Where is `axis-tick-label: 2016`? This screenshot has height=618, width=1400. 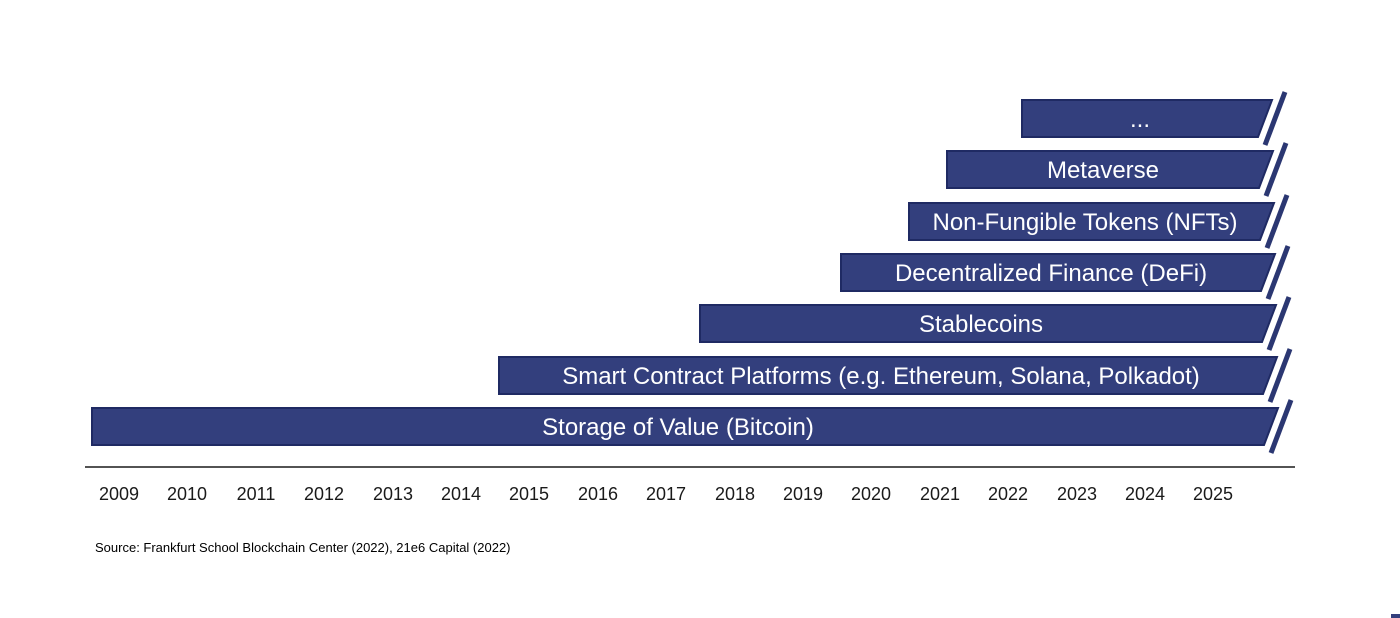
axis-tick-label: 2016 is located at coordinates (598, 494).